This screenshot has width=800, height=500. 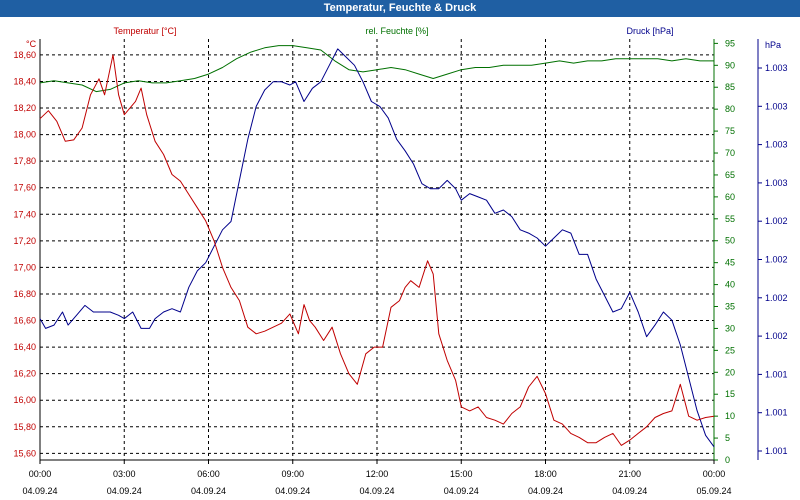 What do you see at coordinates (730, 328) in the screenshot?
I see `humidity-tick: 30` at bounding box center [730, 328].